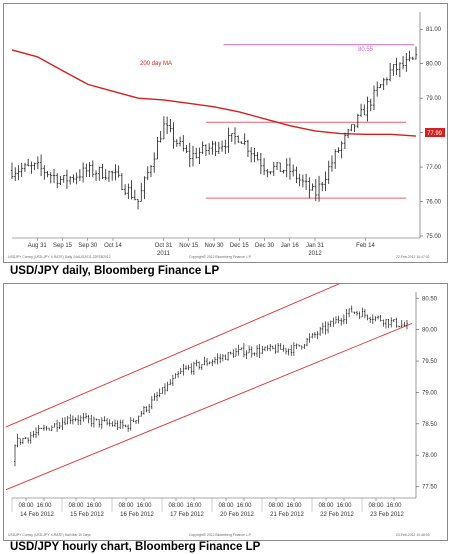 The image size is (450, 554). Describe the element at coordinates (214, 246) in the screenshot. I see `x-tick-label: Nov 30` at that location.